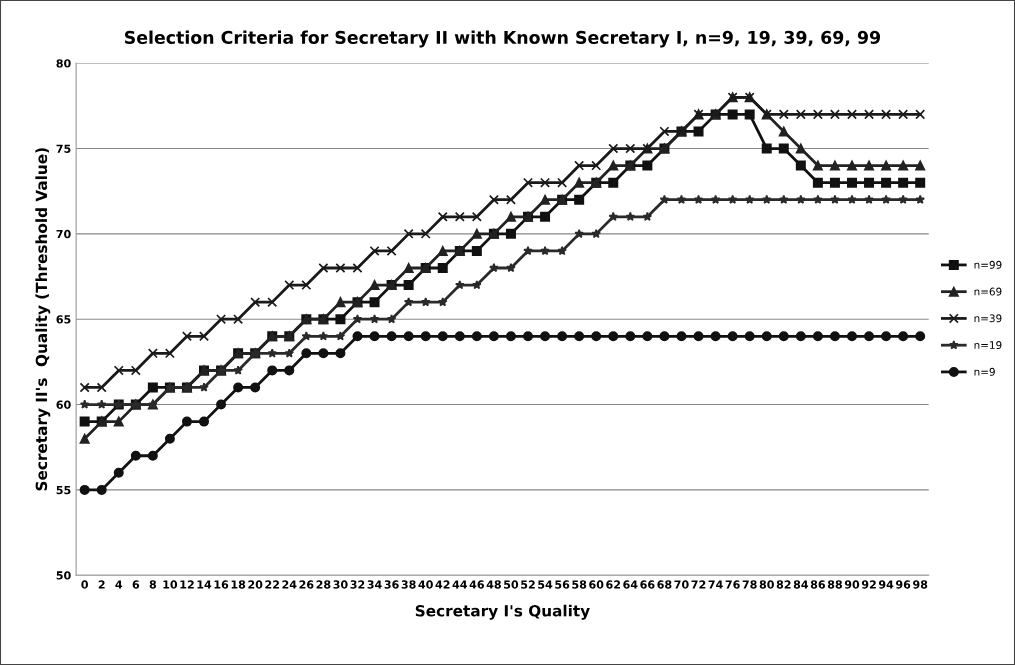 The image size is (1015, 665). What do you see at coordinates (502, 612) in the screenshot?
I see `x-axis-title: Secretary I's Quality` at bounding box center [502, 612].